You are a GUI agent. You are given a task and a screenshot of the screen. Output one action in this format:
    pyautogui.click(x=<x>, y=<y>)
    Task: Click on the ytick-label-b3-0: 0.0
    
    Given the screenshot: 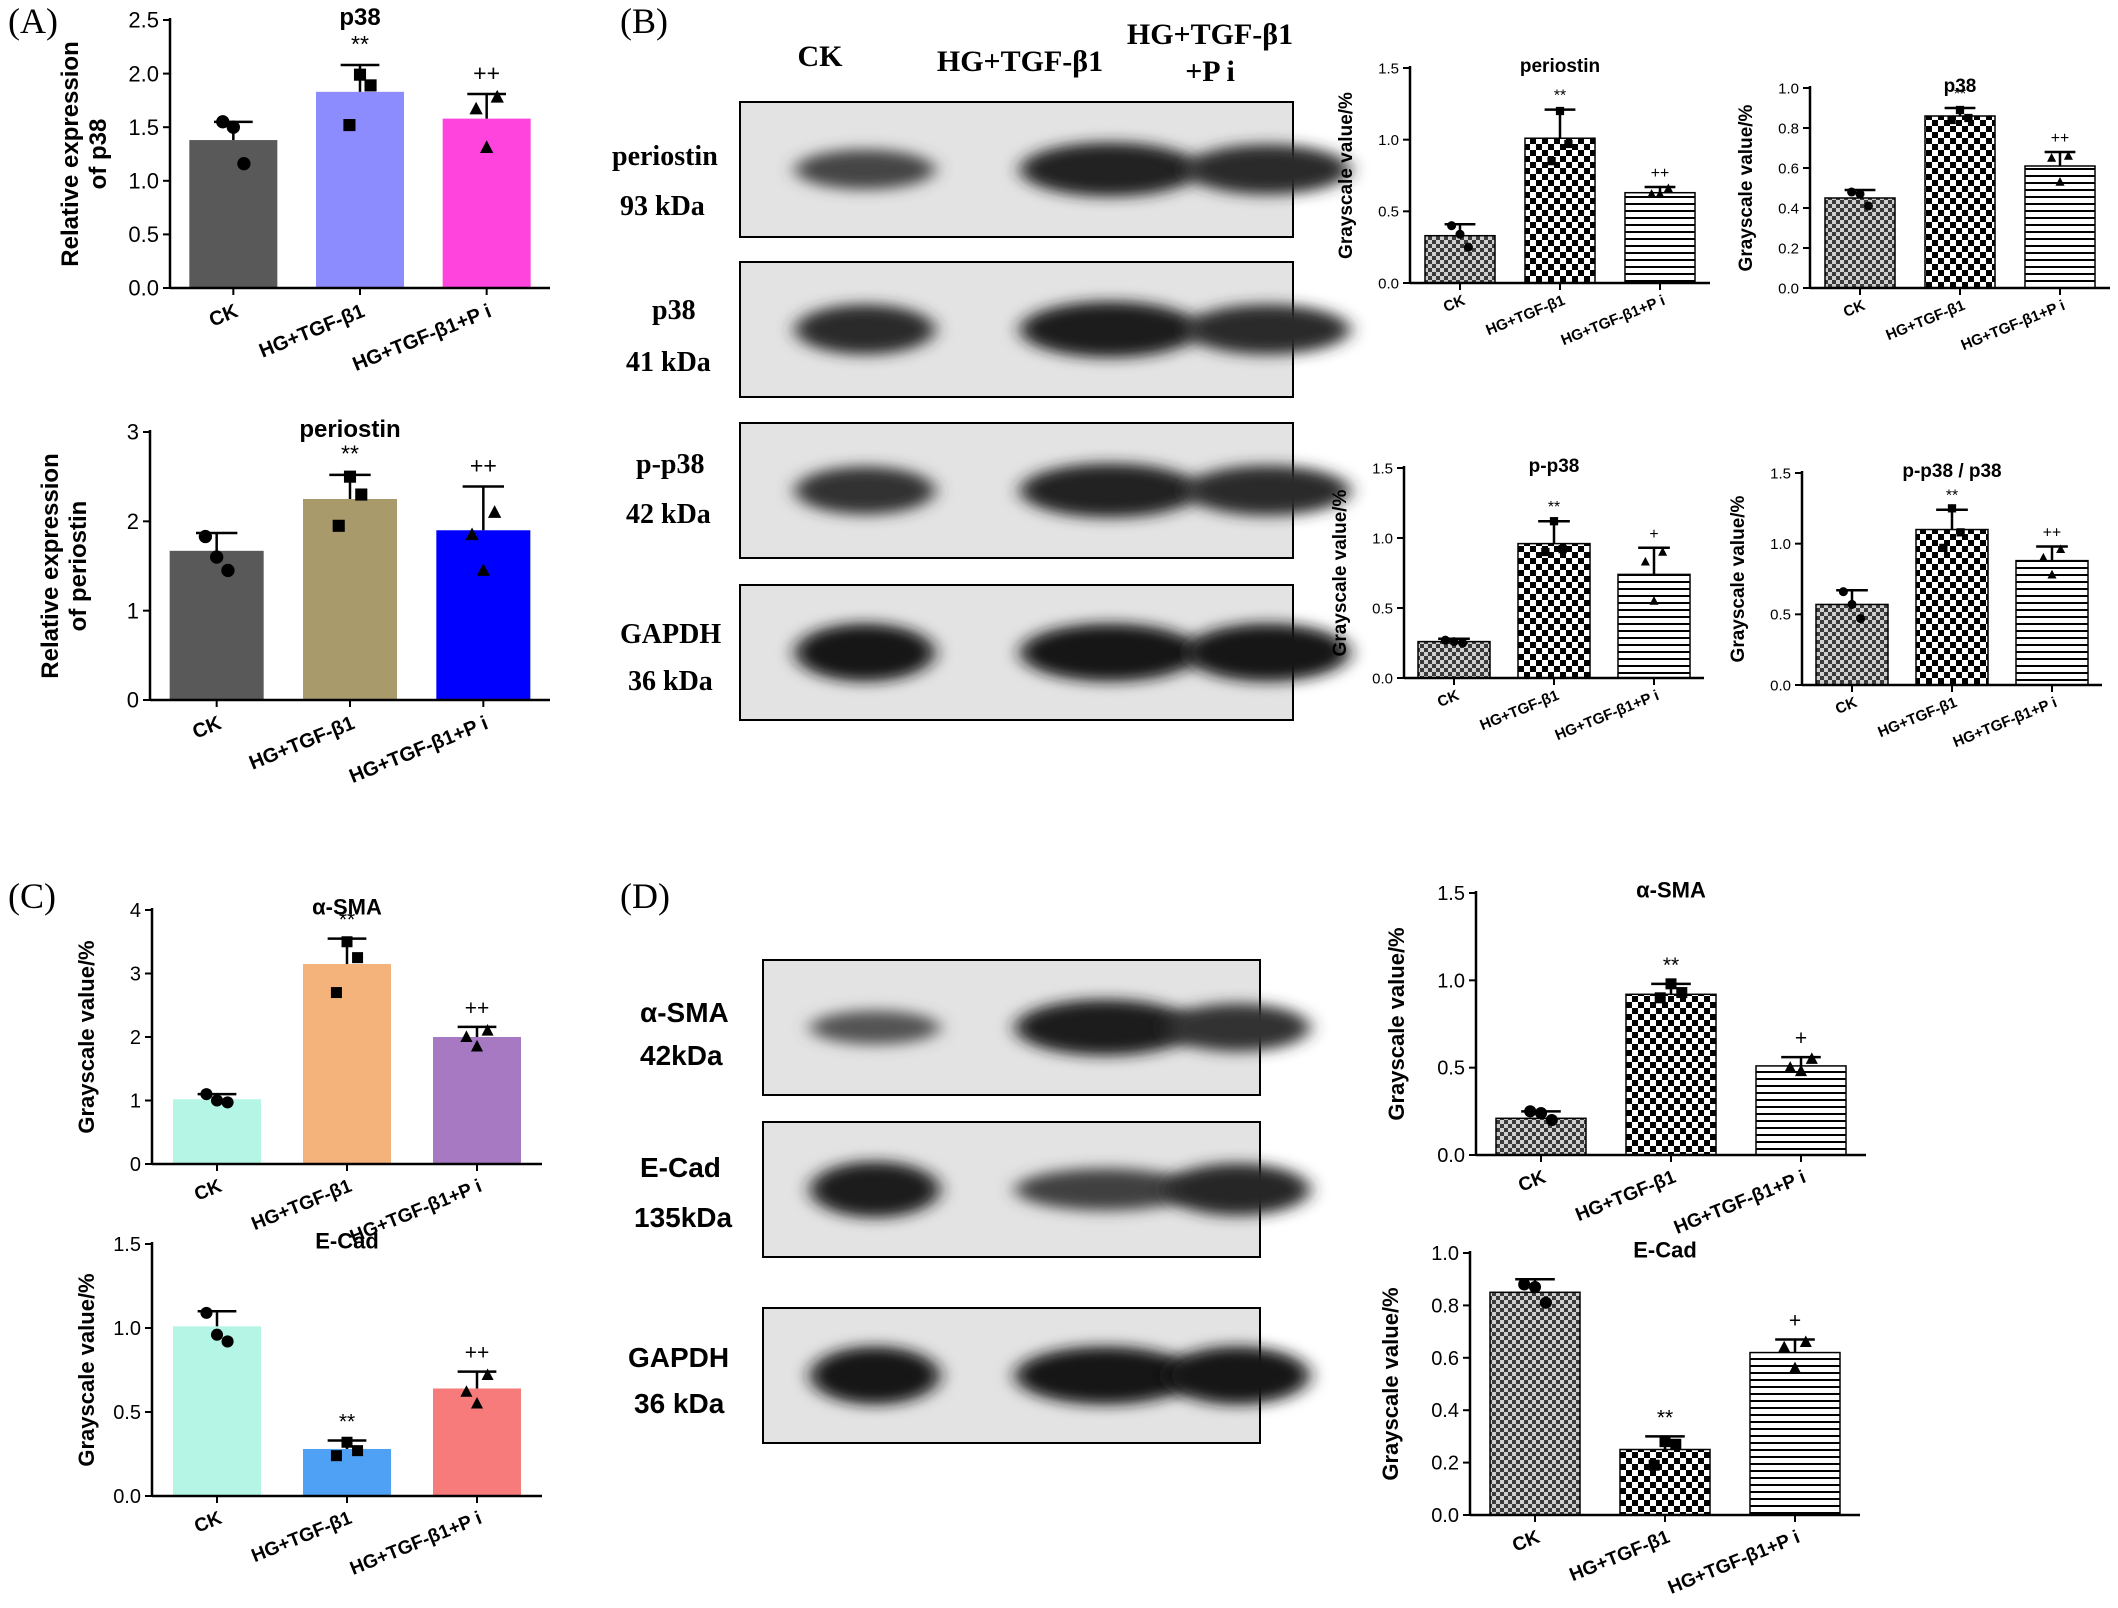 What is the action you would take?
    pyautogui.click(x=1382, y=678)
    